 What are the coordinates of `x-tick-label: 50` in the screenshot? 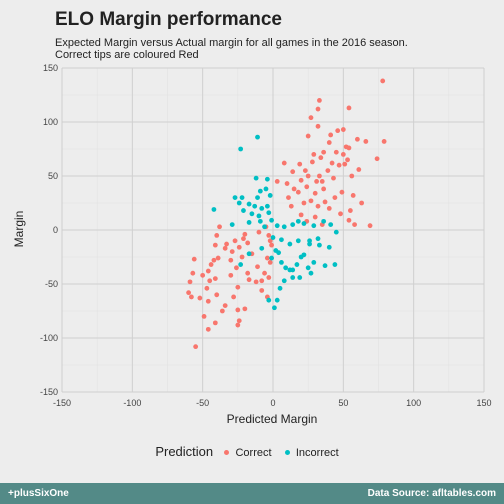 It's located at (343, 403).